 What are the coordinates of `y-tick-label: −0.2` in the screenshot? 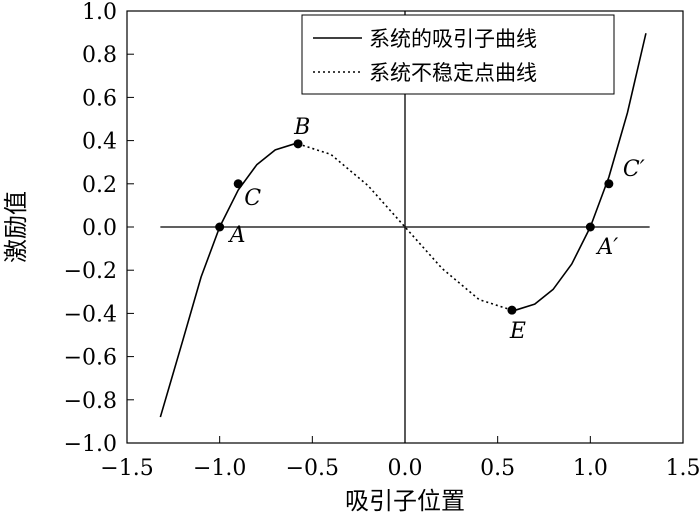 It's located at (90, 271).